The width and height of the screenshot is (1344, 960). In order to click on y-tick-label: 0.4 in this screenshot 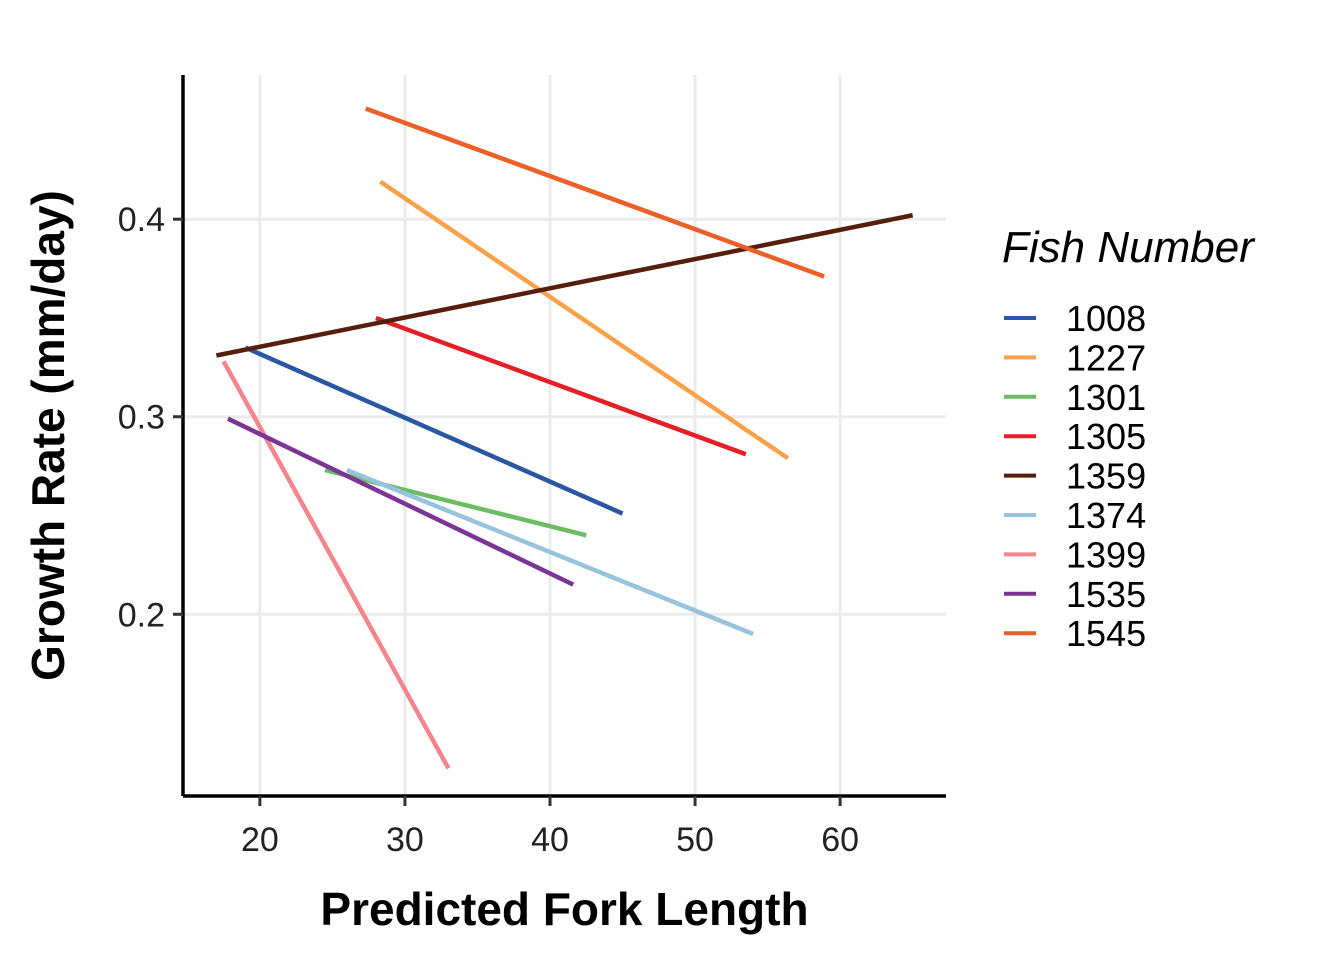, I will do `click(141, 220)`.